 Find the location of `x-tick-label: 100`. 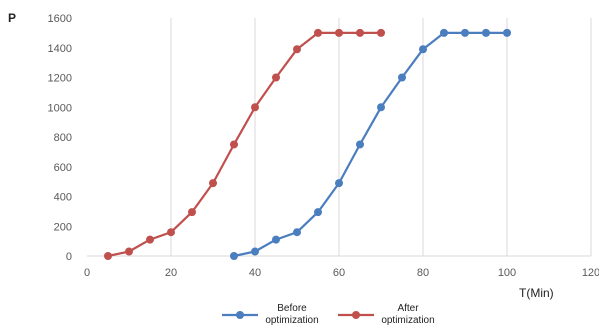

x-tick-label: 100 is located at coordinates (507, 273).